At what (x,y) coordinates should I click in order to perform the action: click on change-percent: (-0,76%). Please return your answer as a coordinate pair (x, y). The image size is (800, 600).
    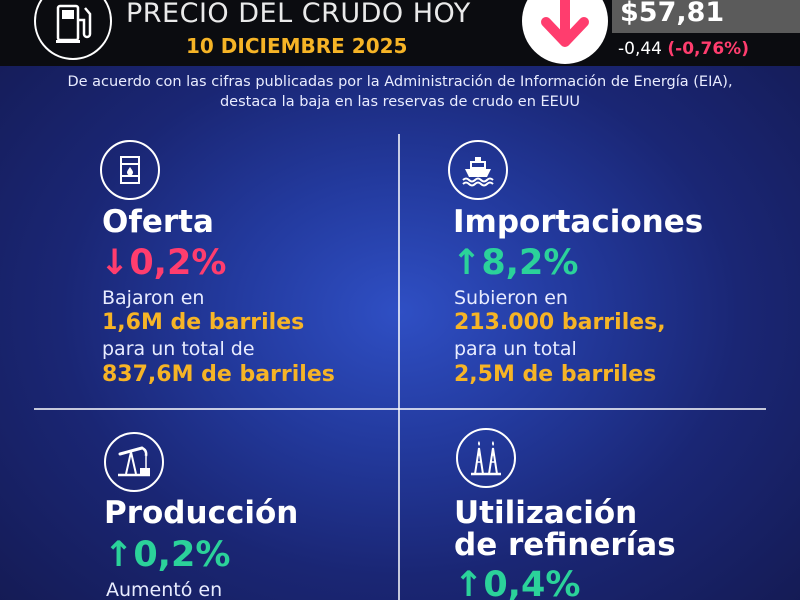
    Looking at the image, I should click on (708, 49).